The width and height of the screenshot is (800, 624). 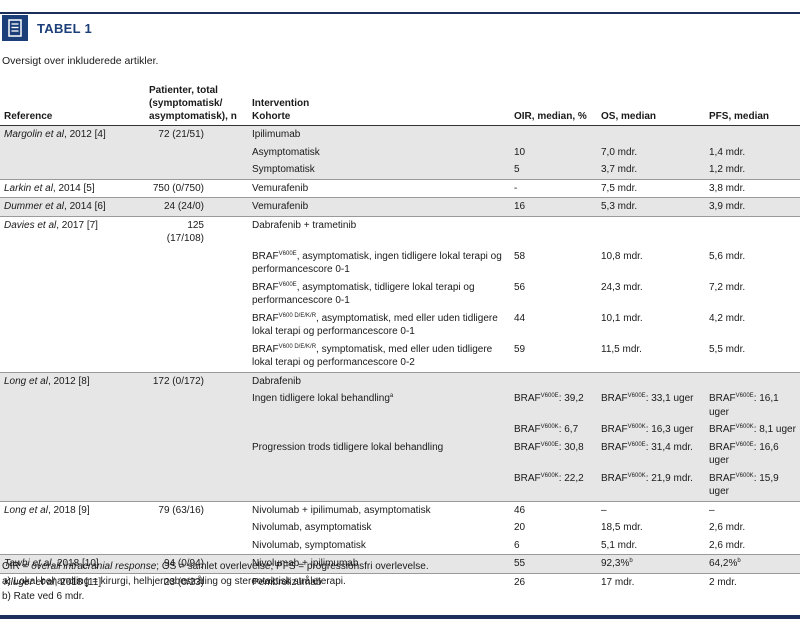 I want to click on oir-cell: 59, so click(x=553, y=357).